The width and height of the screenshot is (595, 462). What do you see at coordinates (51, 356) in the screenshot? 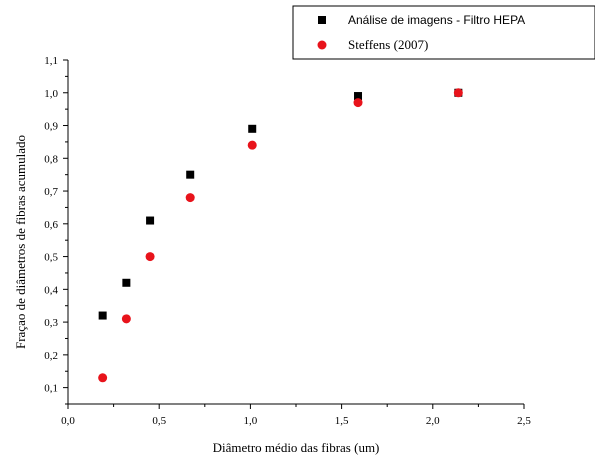
I see `y-tick-label: 0,2` at bounding box center [51, 356].